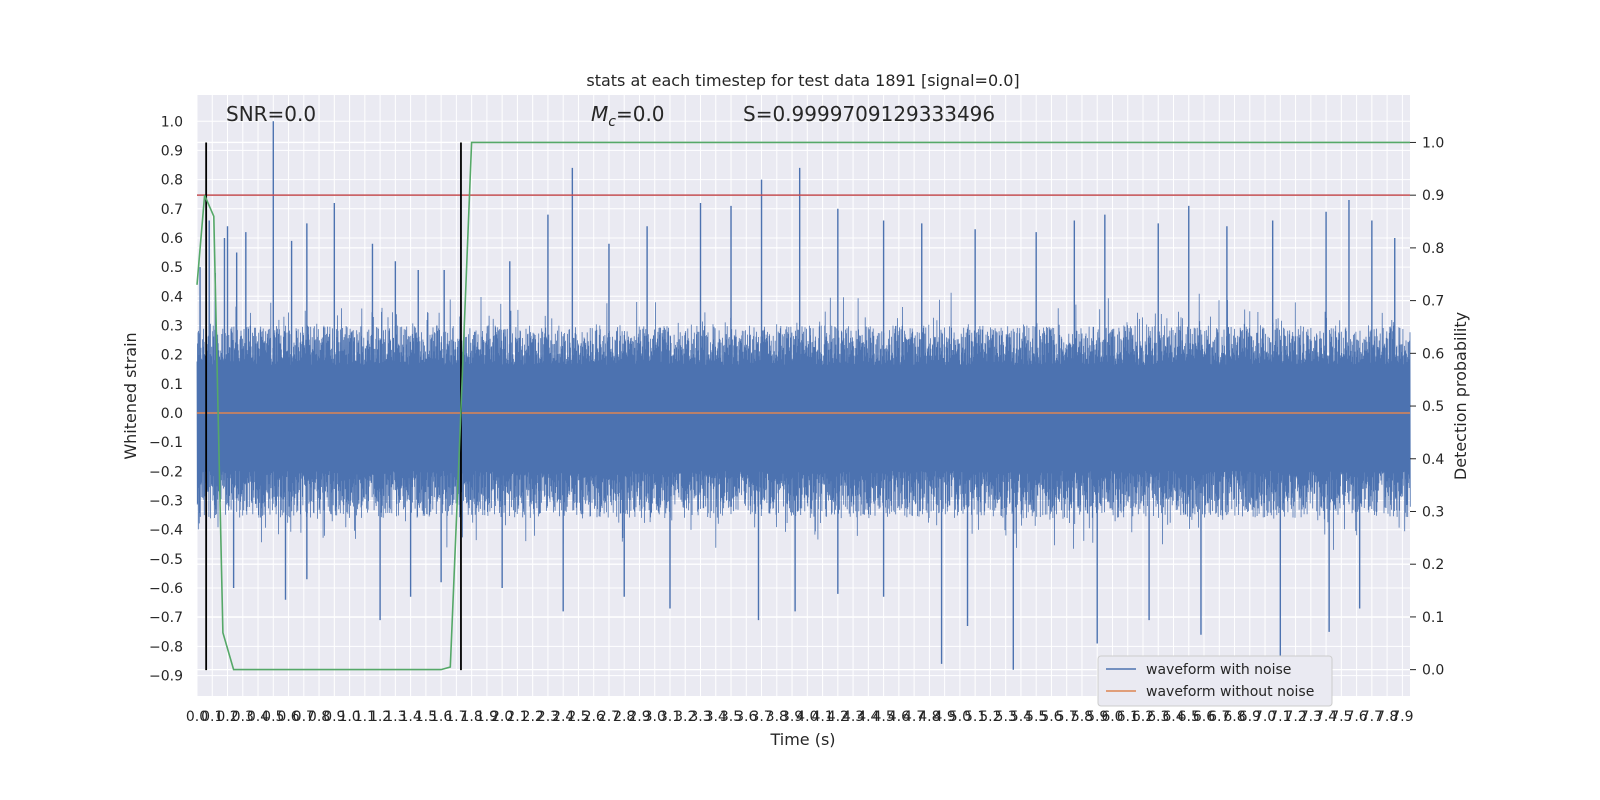 This screenshot has height=800, width=1600. Describe the element at coordinates (1311, 717) in the screenshot. I see `x-tick-label: 7.3` at that location.